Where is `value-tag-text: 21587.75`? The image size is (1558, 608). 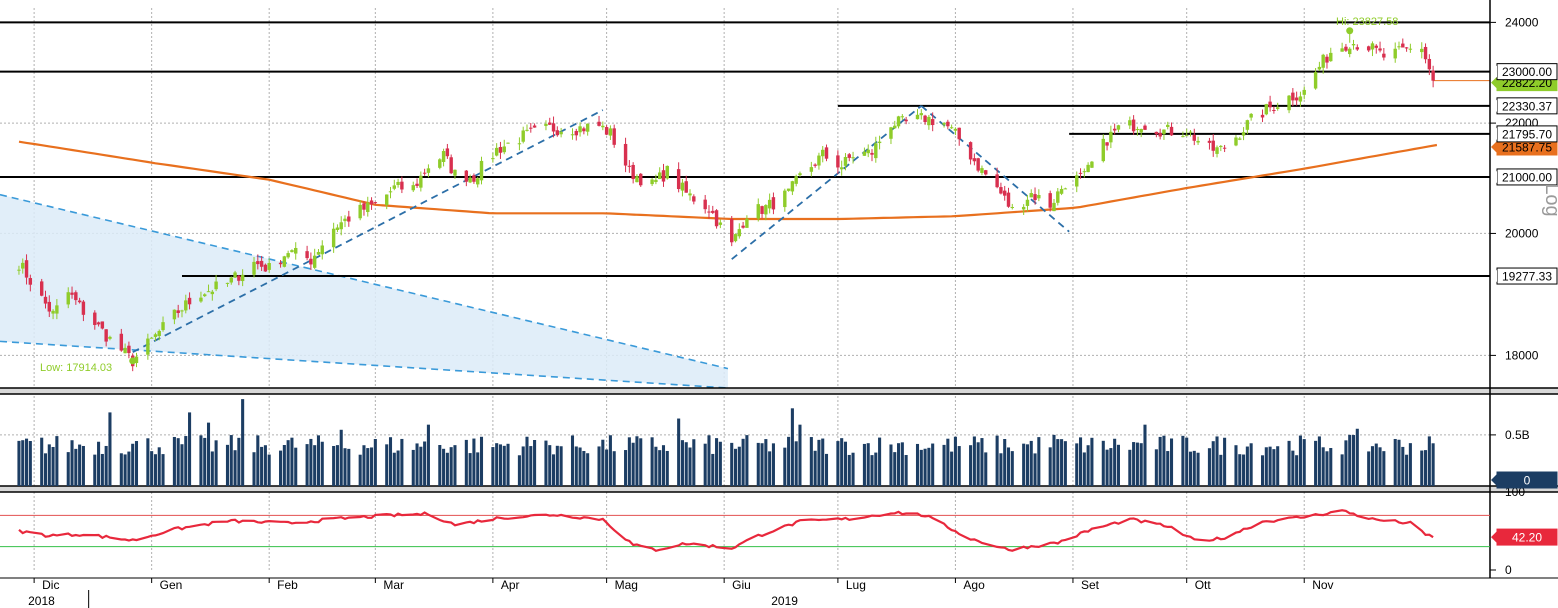 value-tag-text: 21587.75 is located at coordinates (1527, 147).